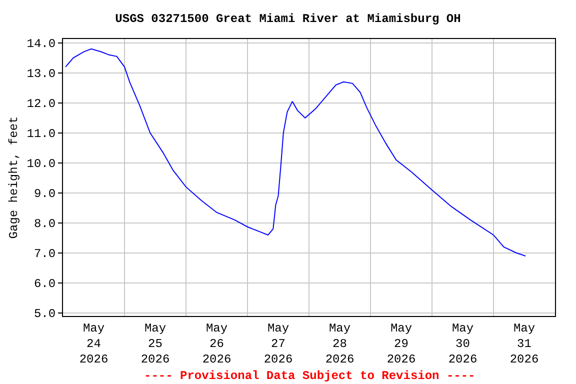  I want to click on y-tick-label: 5.0, so click(45, 314).